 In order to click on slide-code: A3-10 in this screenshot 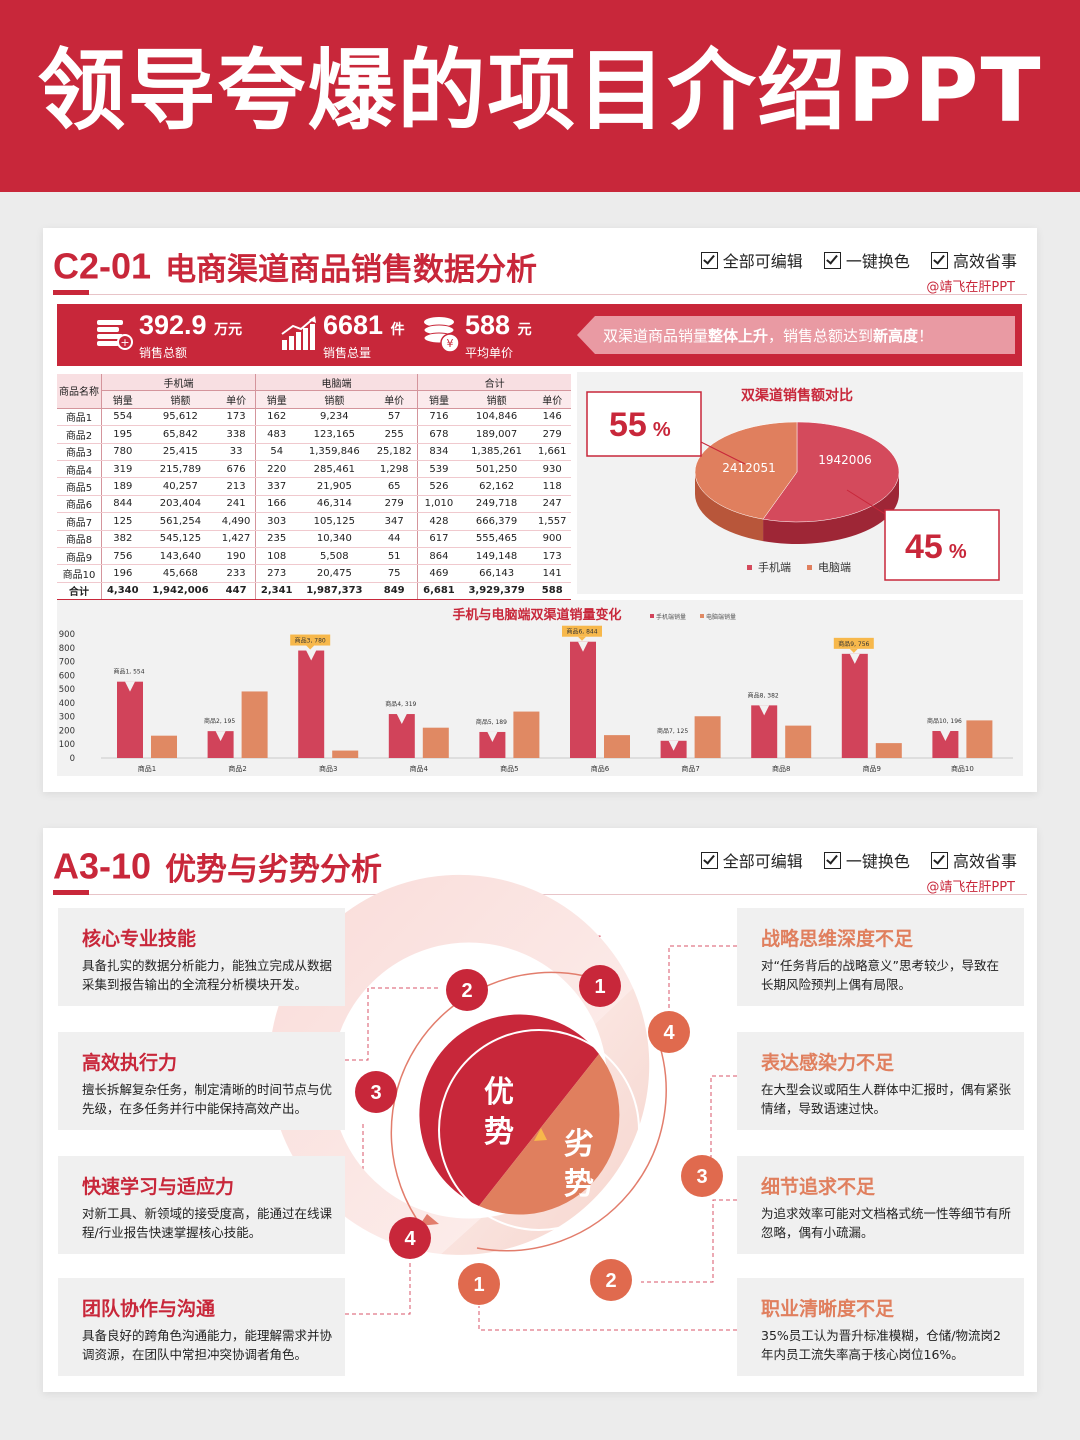, I will do `click(102, 866)`.